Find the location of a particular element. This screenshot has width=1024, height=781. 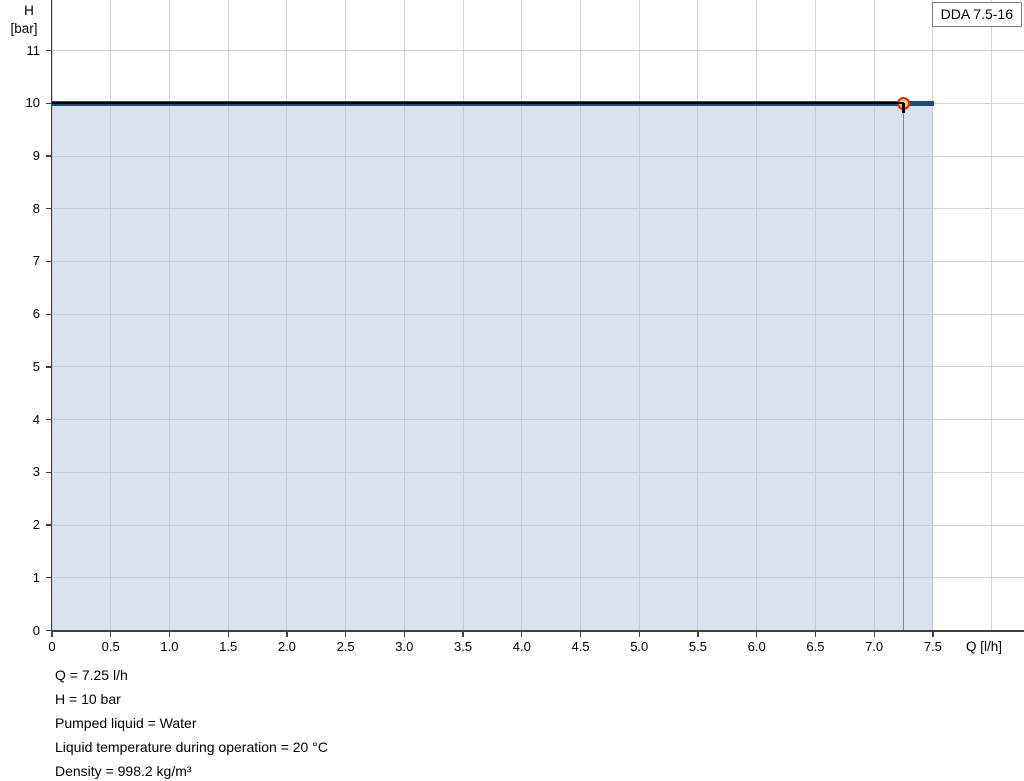

pump-model-label: DDA 7.5-16 is located at coordinates (976, 14).